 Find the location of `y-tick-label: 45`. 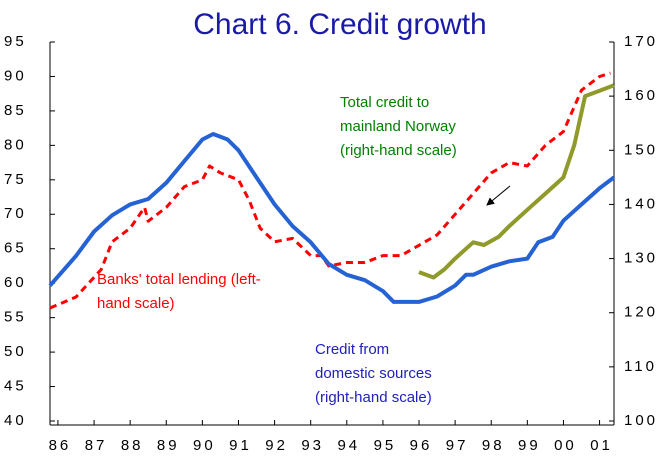

y-tick-label: 45 is located at coordinates (15, 386).